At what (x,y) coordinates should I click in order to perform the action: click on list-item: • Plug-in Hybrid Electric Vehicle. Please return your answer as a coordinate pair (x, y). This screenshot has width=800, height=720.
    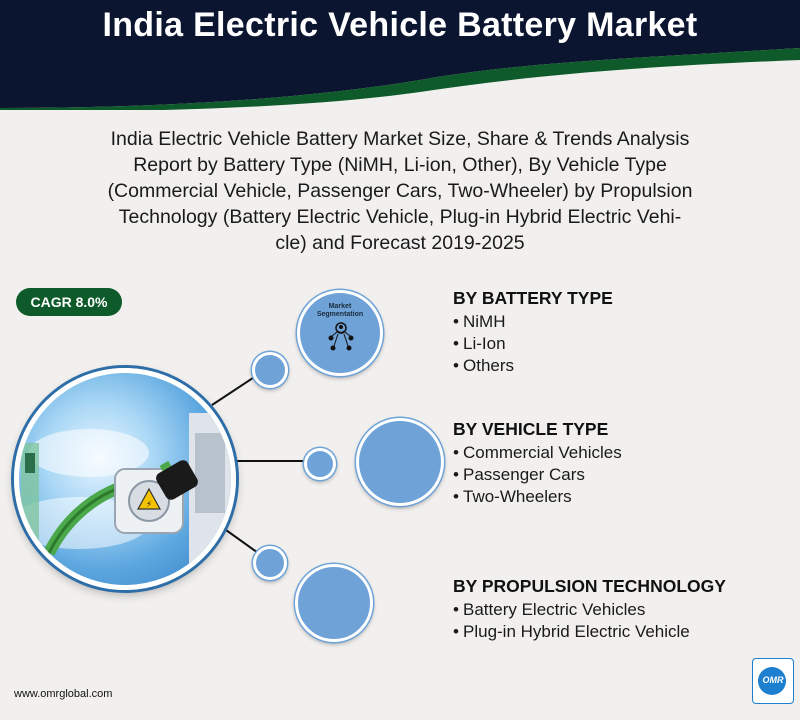
    Looking at the image, I should click on (589, 632).